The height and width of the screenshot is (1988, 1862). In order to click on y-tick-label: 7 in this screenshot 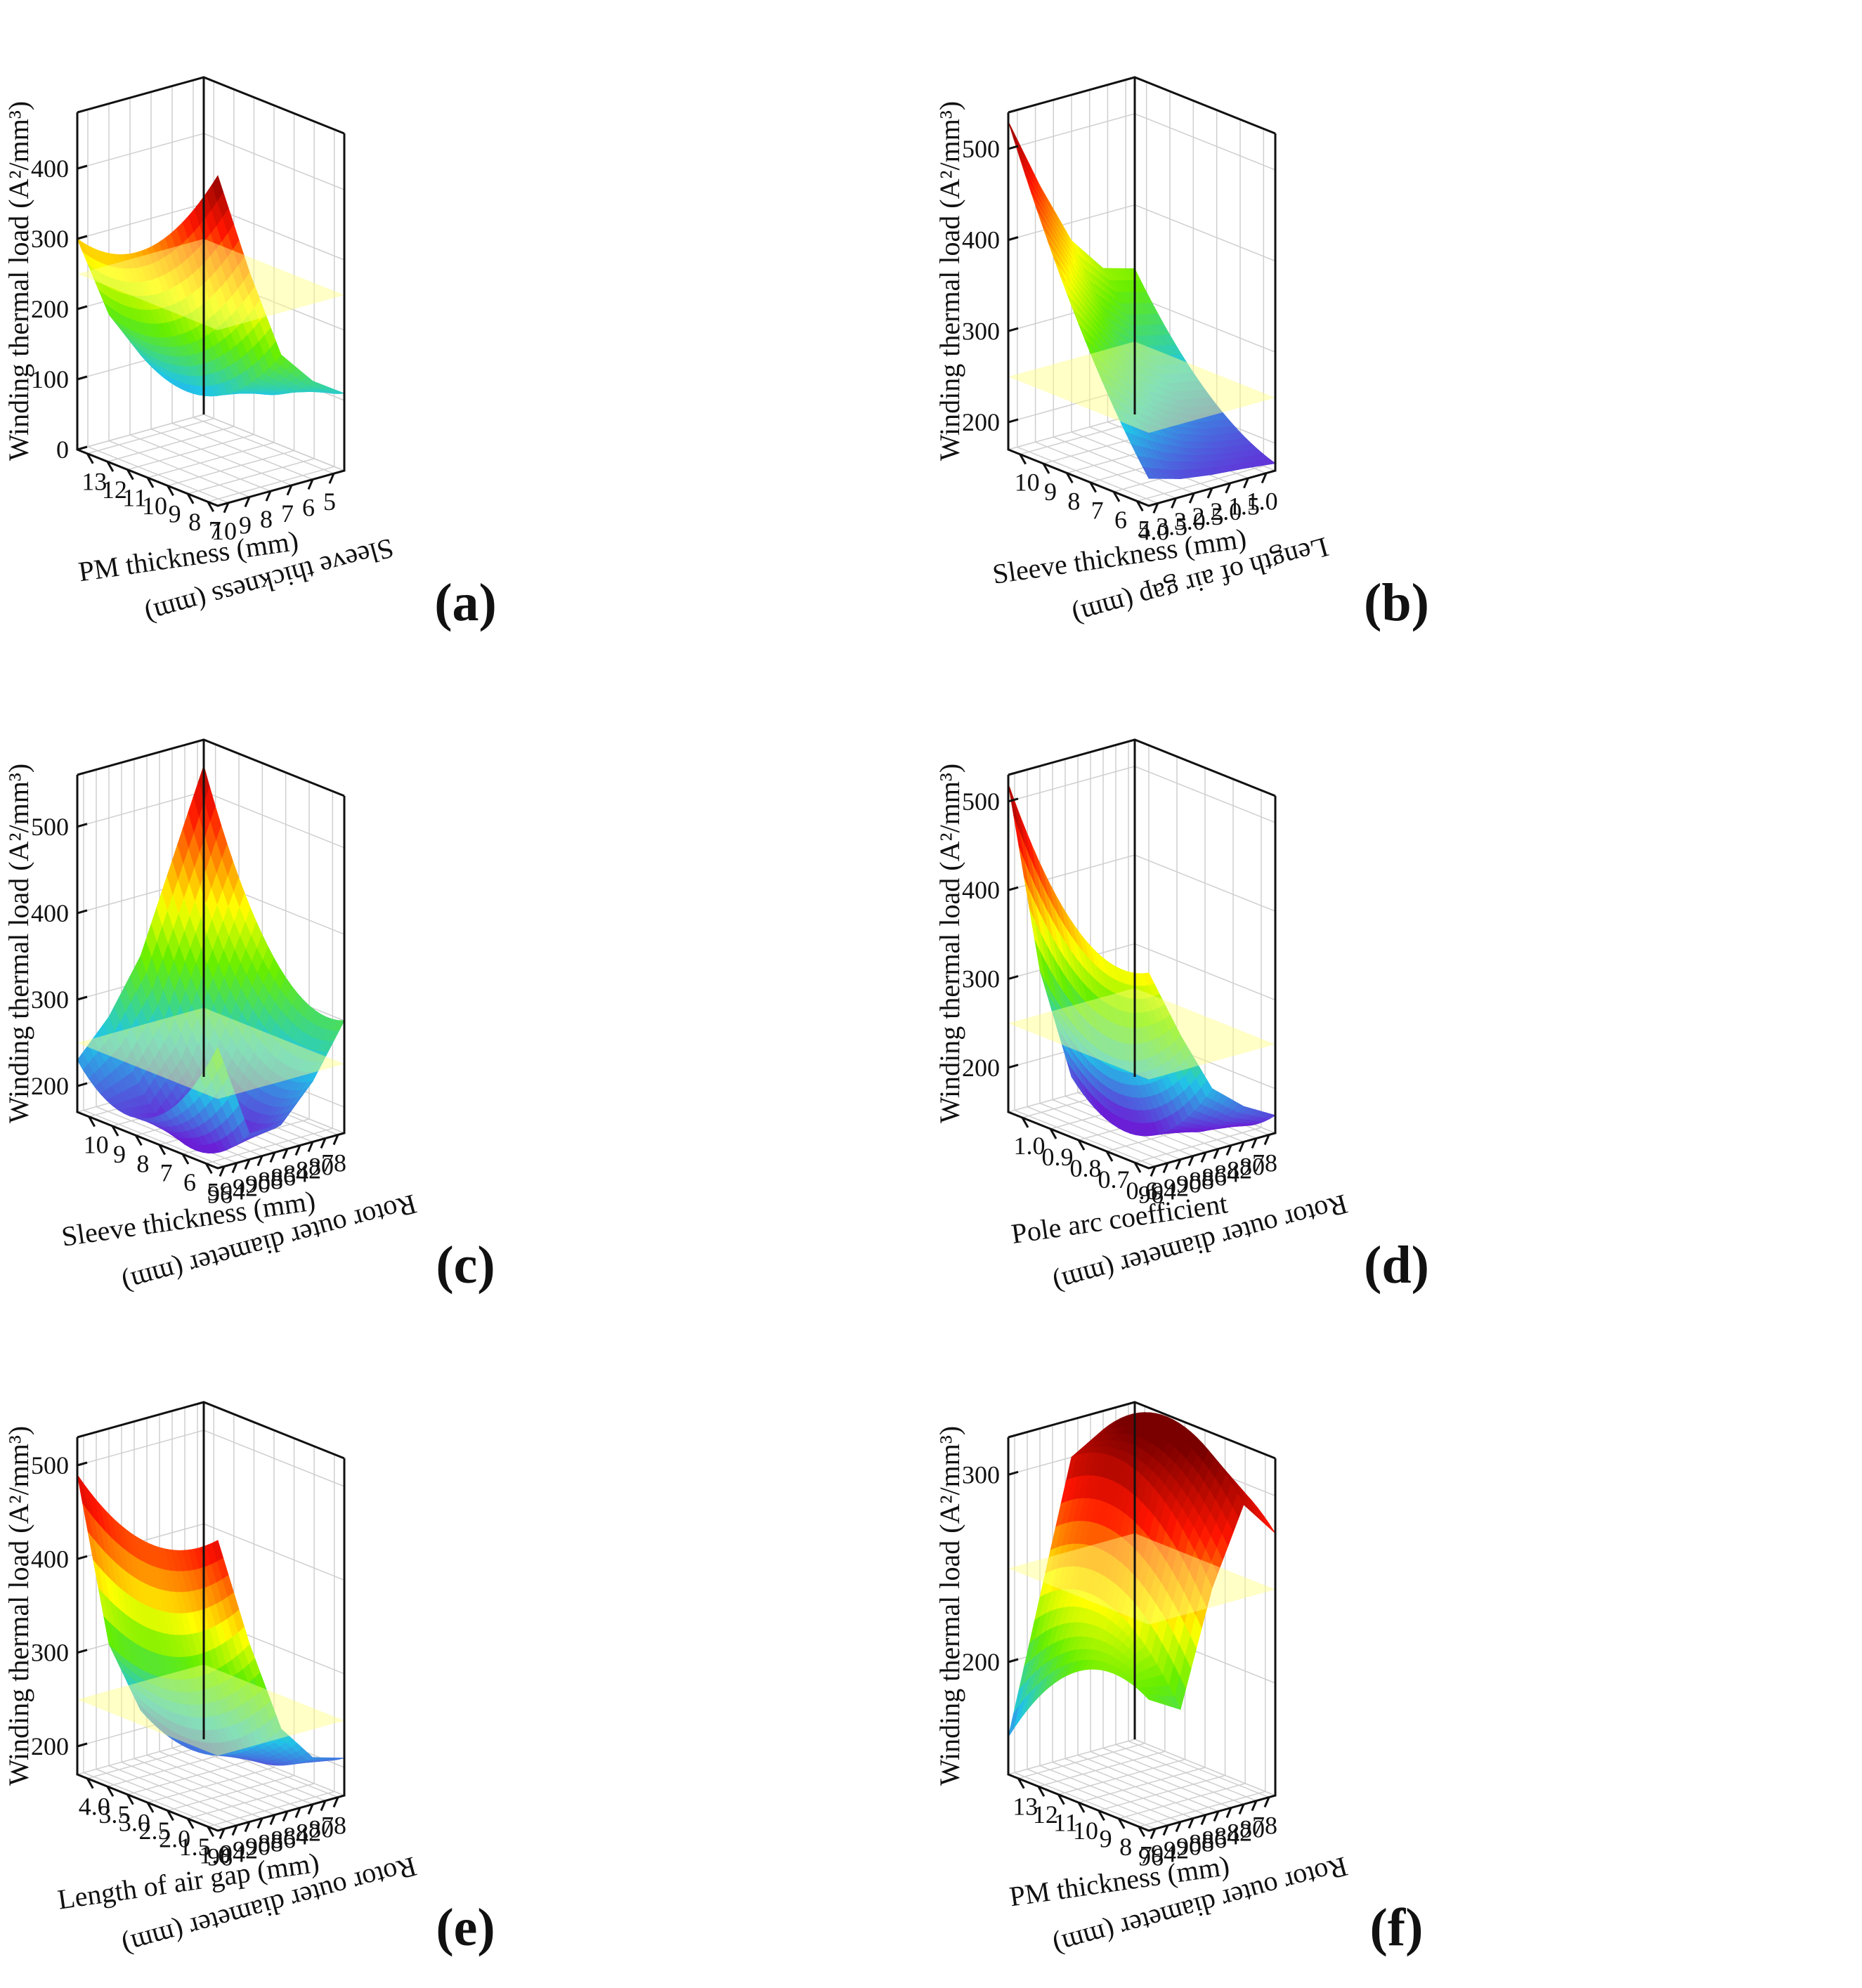, I will do `click(1146, 1854)`.